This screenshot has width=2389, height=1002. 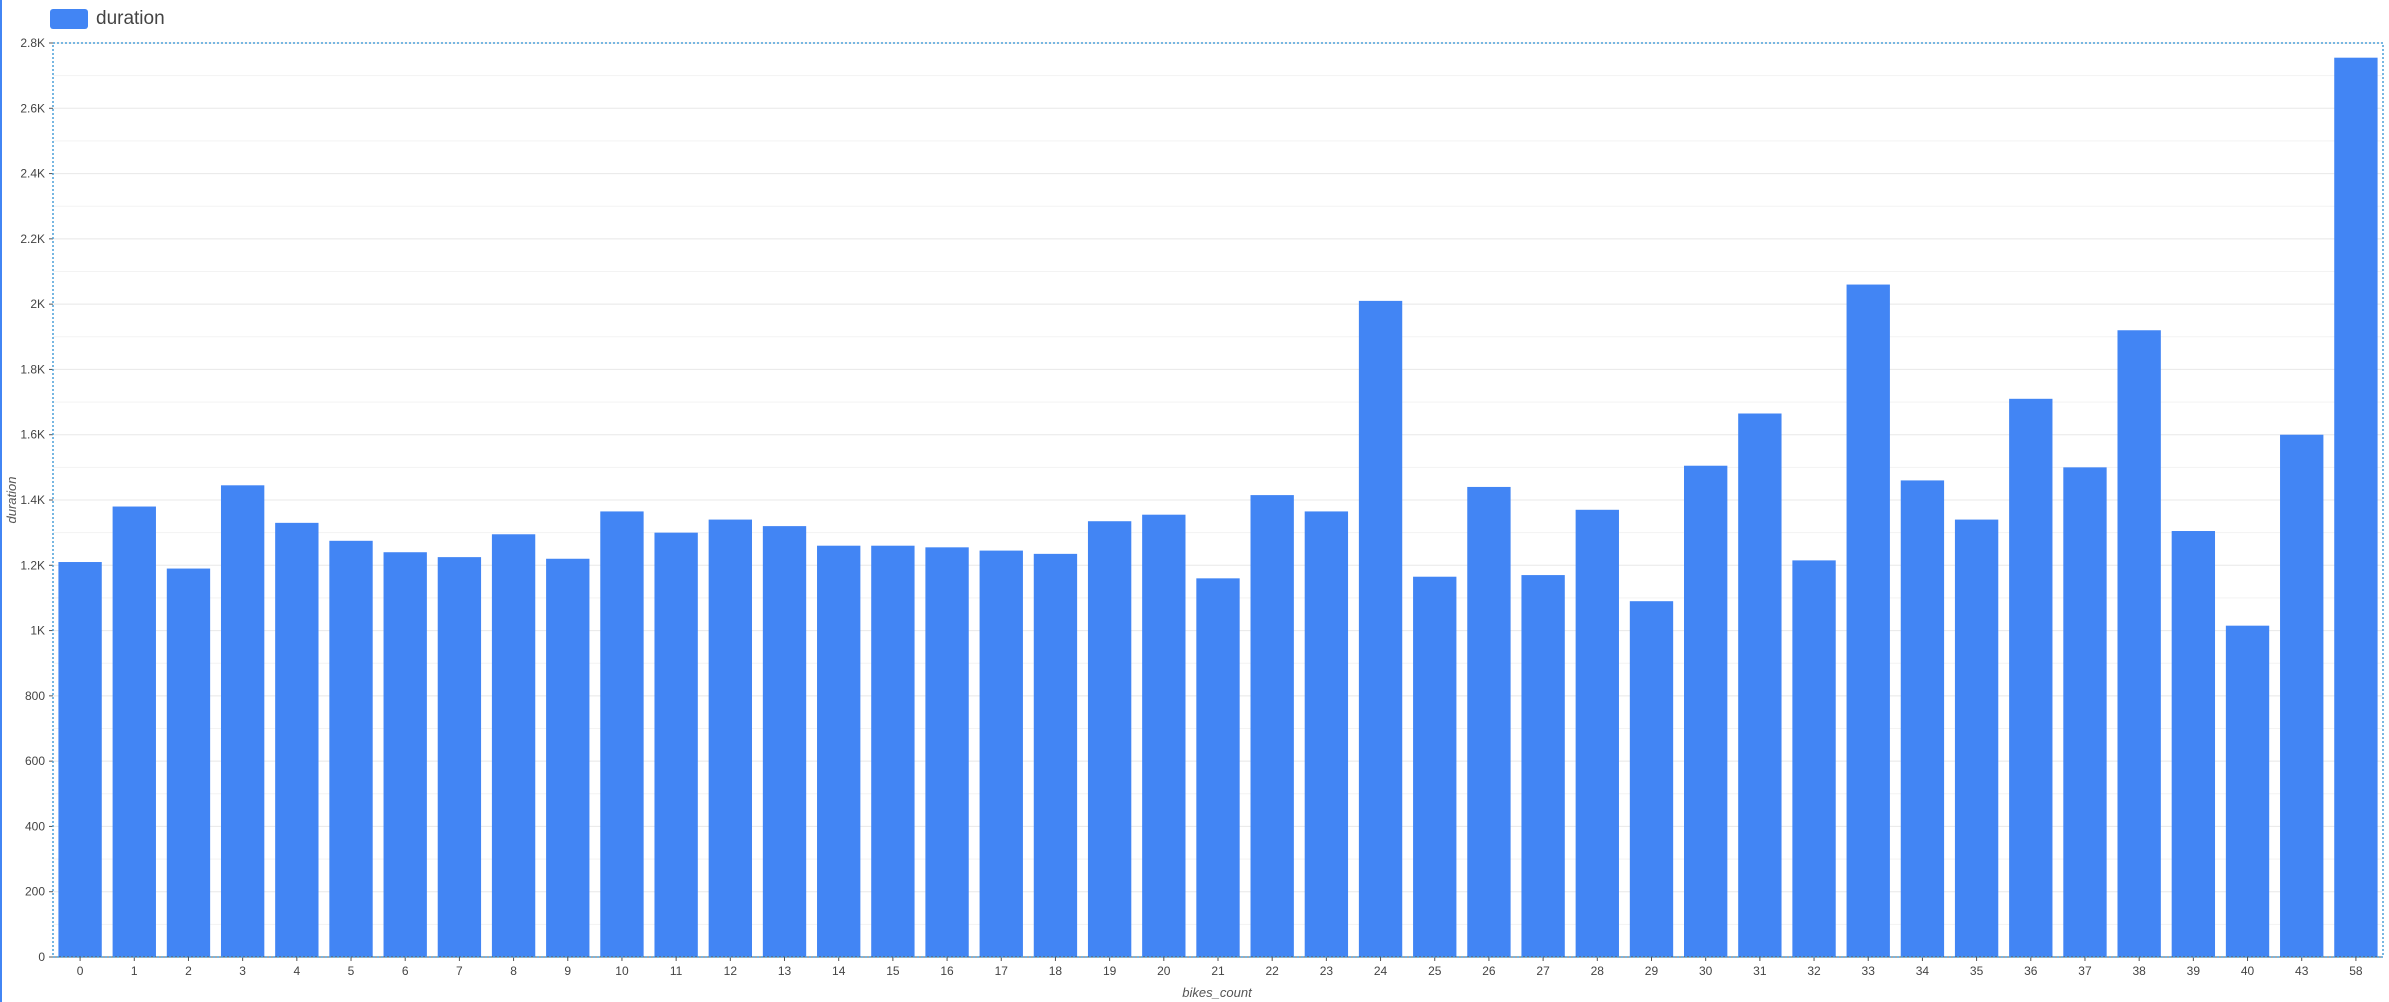 What do you see at coordinates (1, 501) in the screenshot?
I see `panel-left-border` at bounding box center [1, 501].